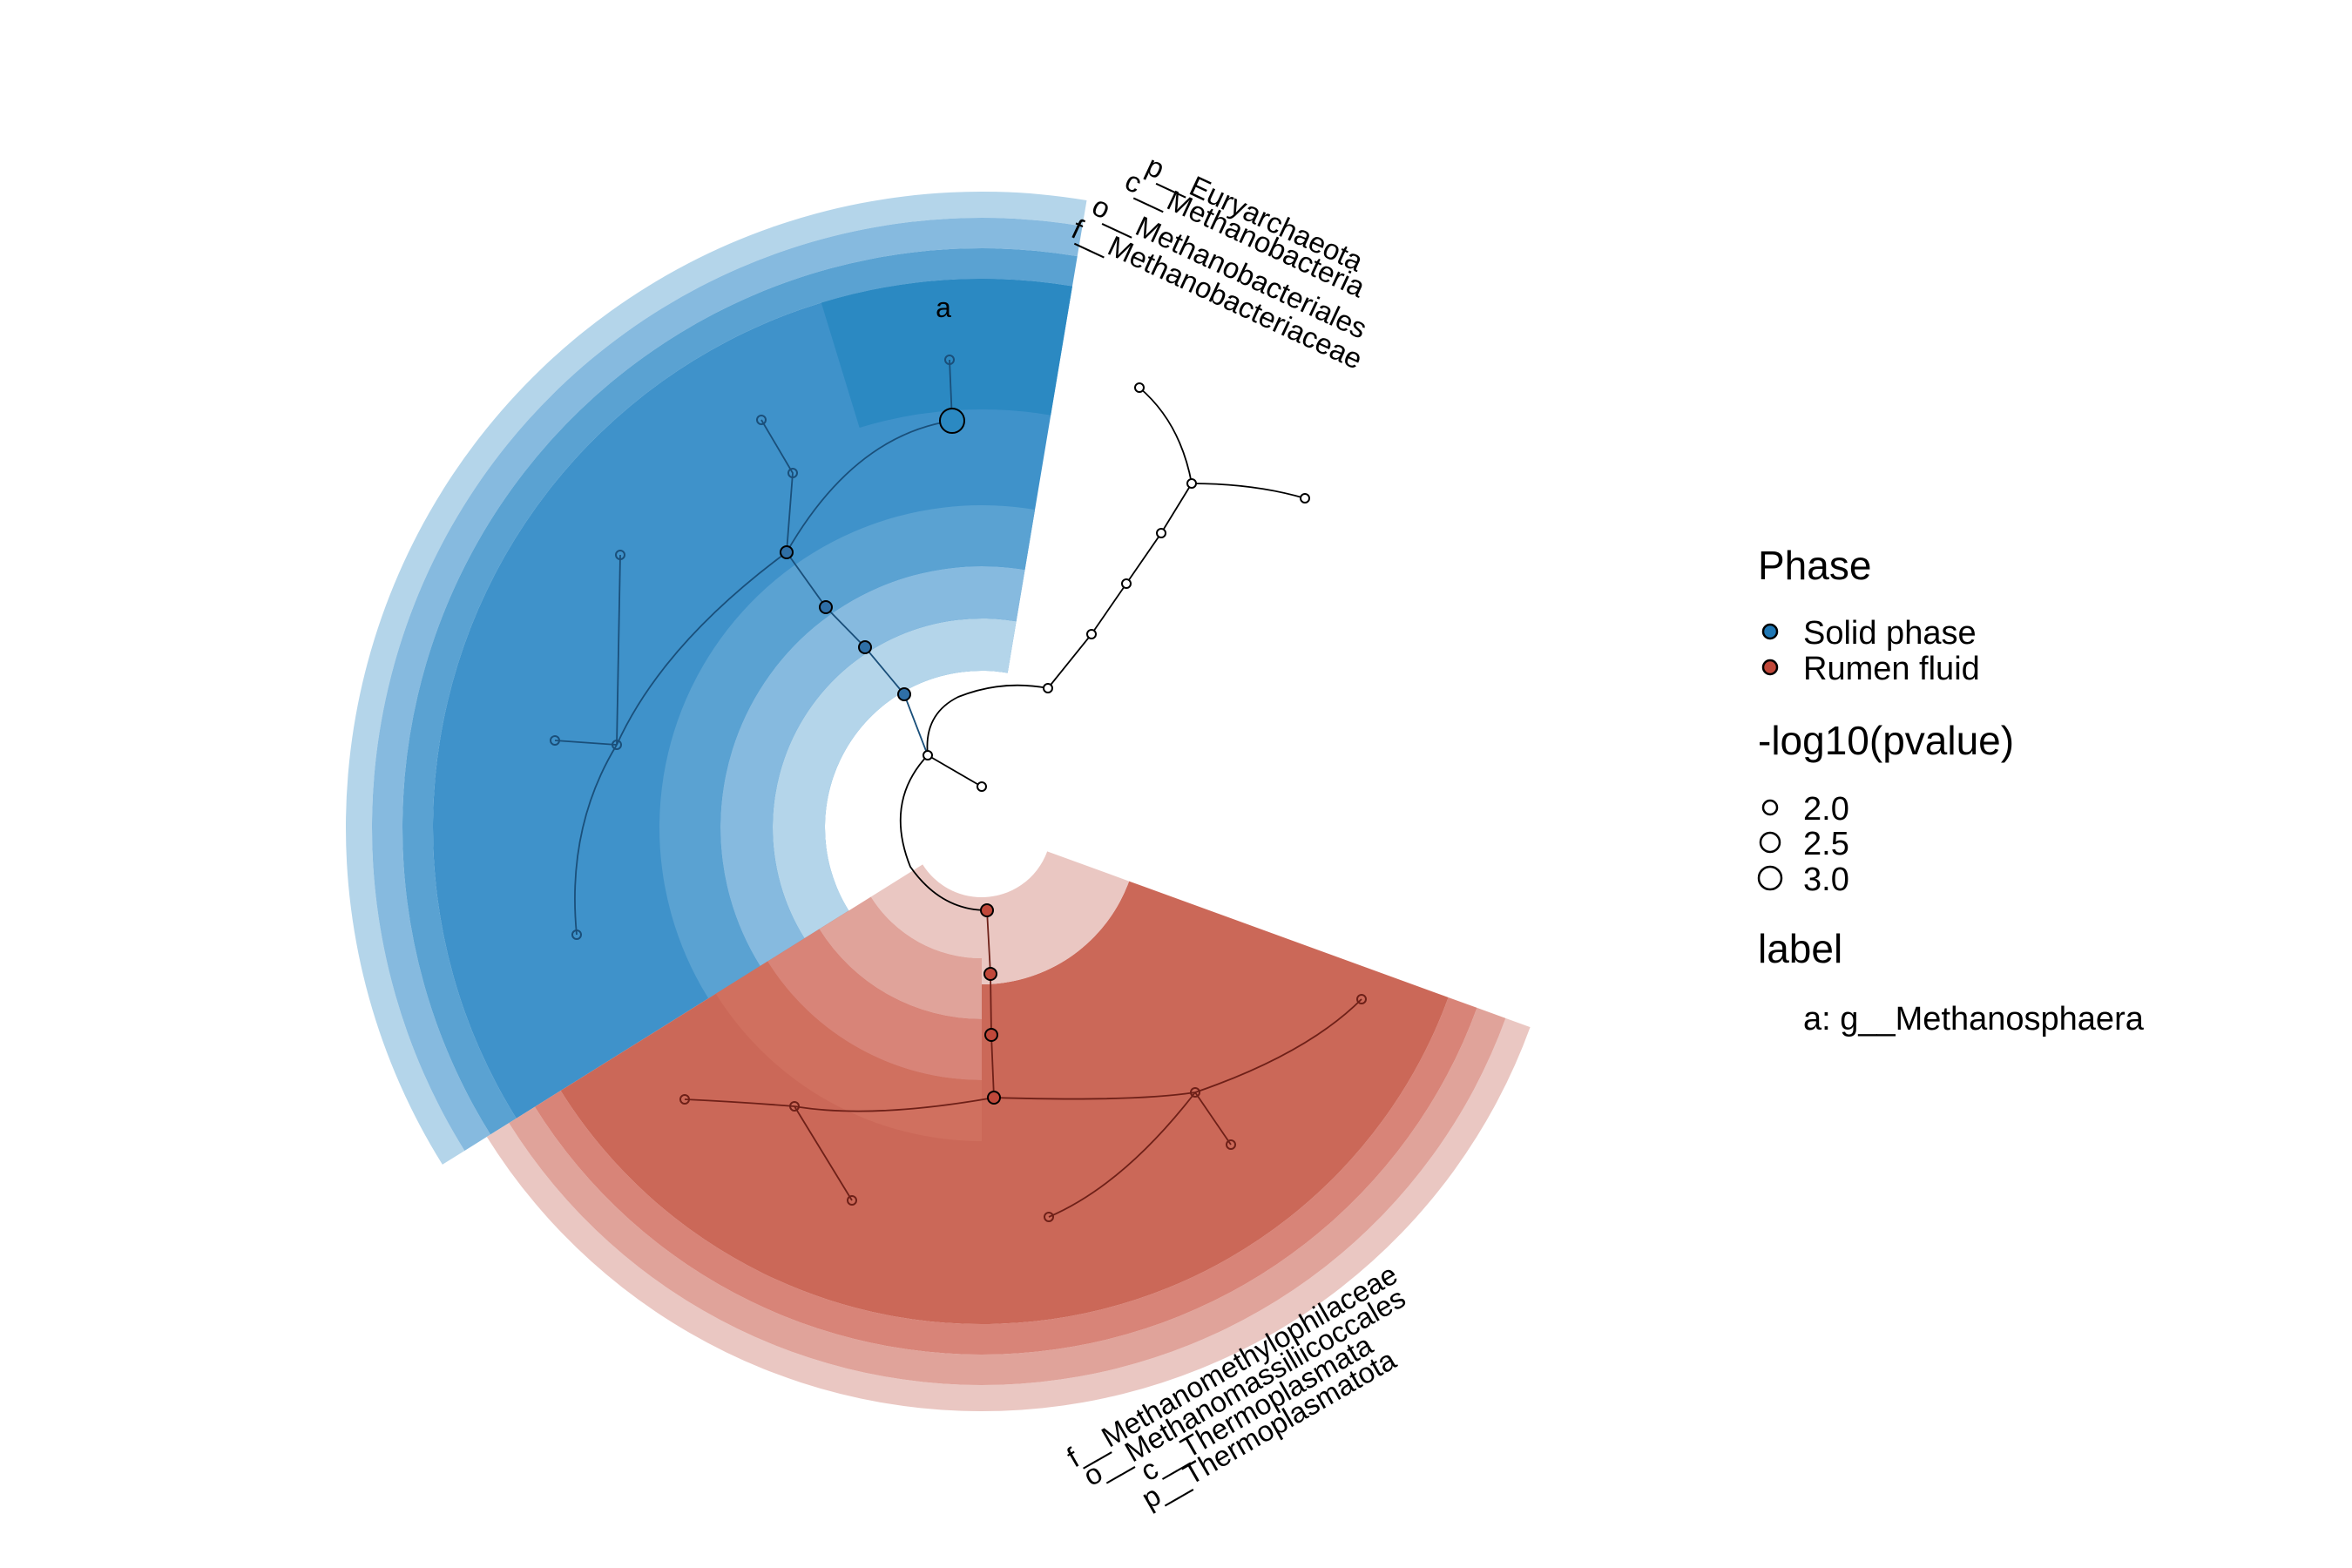  I want to click on legend-size-2-5-label: 2.5, so click(1826, 844).